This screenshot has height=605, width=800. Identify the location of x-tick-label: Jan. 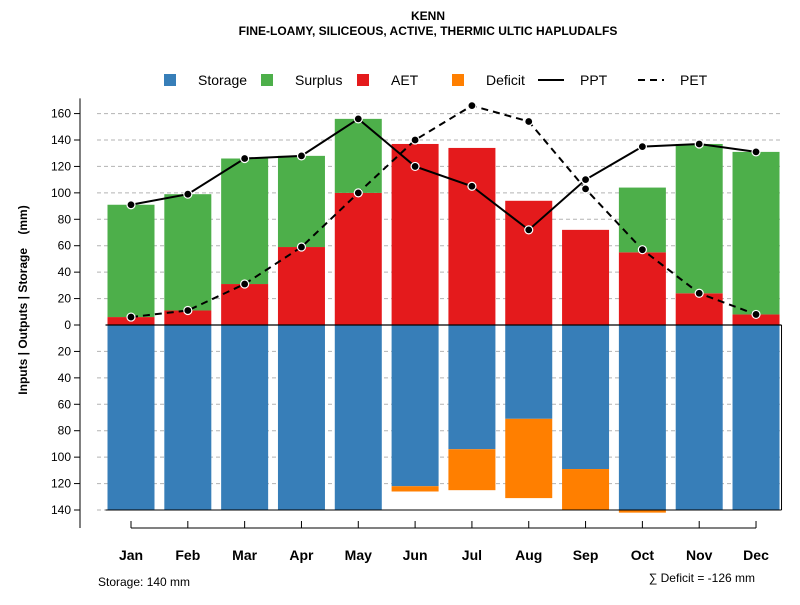
(131, 555).